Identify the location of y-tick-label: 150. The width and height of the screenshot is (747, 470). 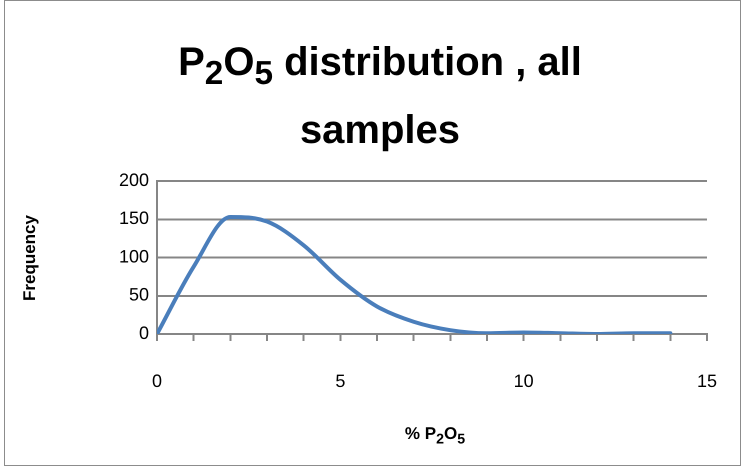
(133, 218).